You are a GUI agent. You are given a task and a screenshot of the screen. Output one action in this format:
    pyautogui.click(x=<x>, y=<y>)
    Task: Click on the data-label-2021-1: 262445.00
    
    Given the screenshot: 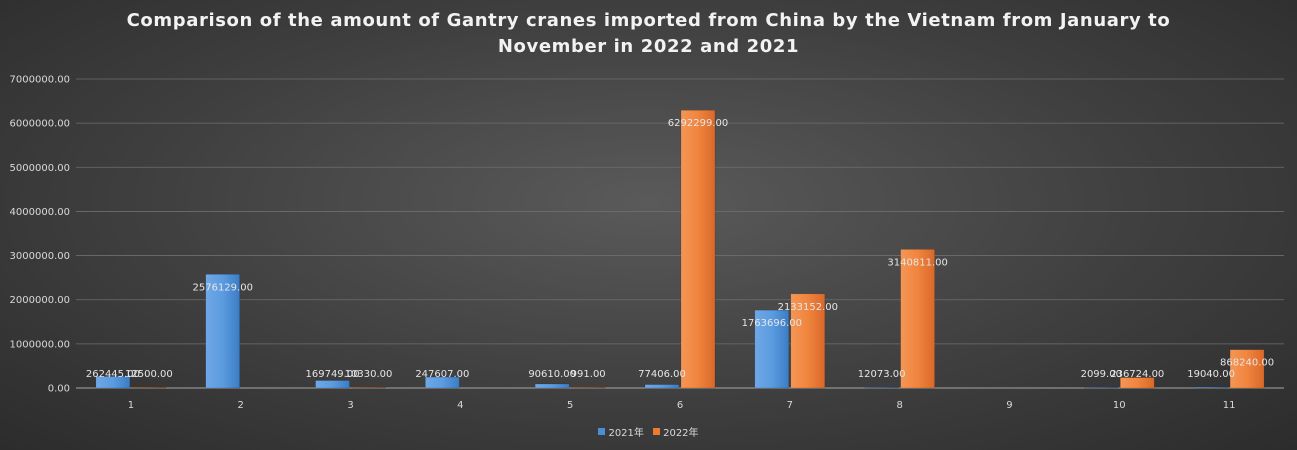 What is the action you would take?
    pyautogui.click(x=113, y=374)
    